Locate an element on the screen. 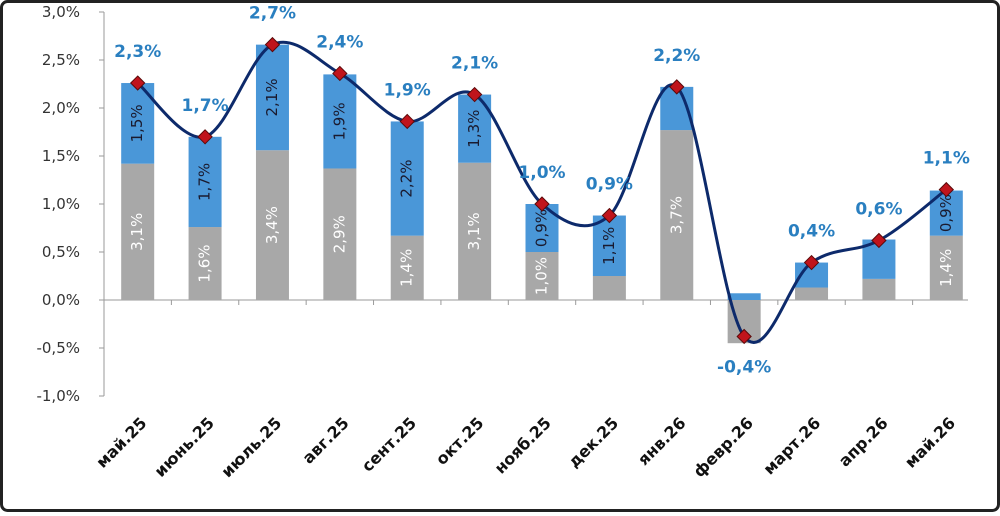  bar-base-value-label: 2,9% is located at coordinates (339, 234).